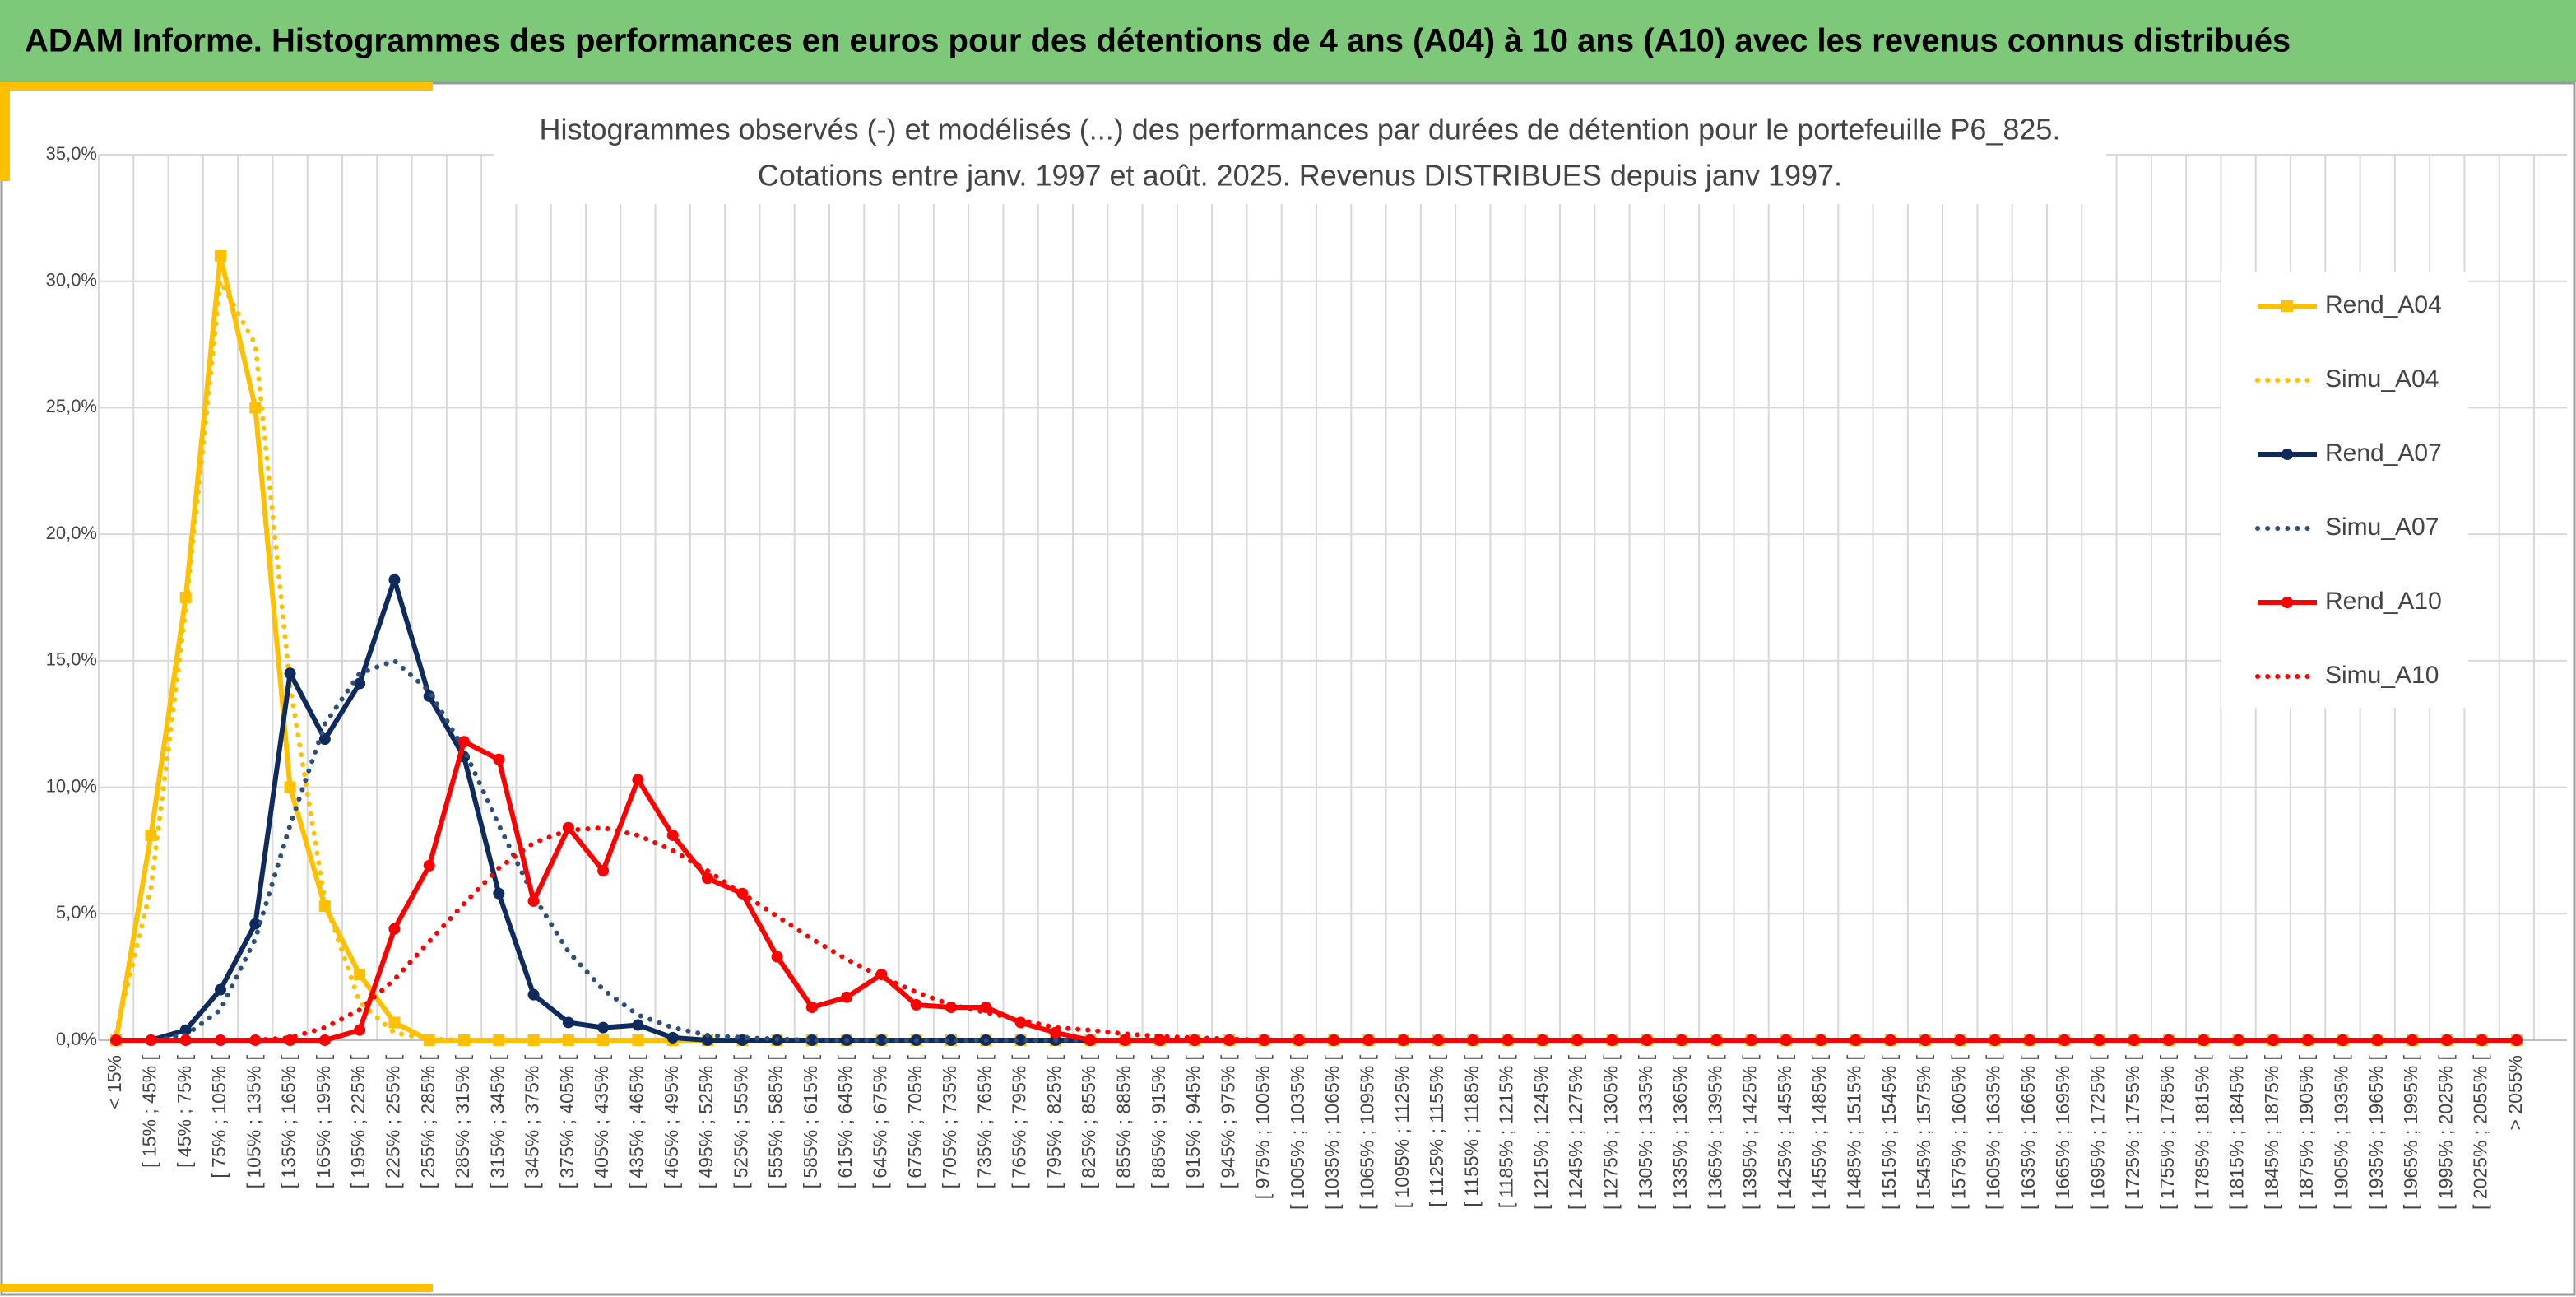  I want to click on x-tick-label: [ 1095% ; 1125% [, so click(1402, 1131).